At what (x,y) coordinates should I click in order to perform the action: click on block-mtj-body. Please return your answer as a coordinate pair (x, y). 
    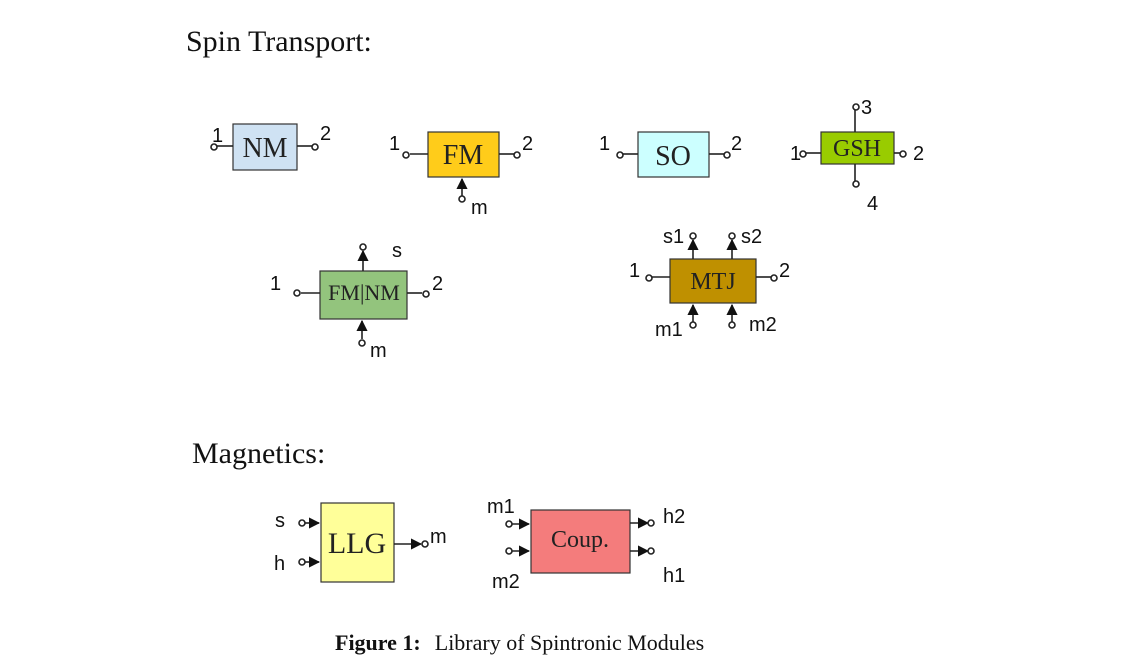
    Looking at the image, I should click on (713, 281).